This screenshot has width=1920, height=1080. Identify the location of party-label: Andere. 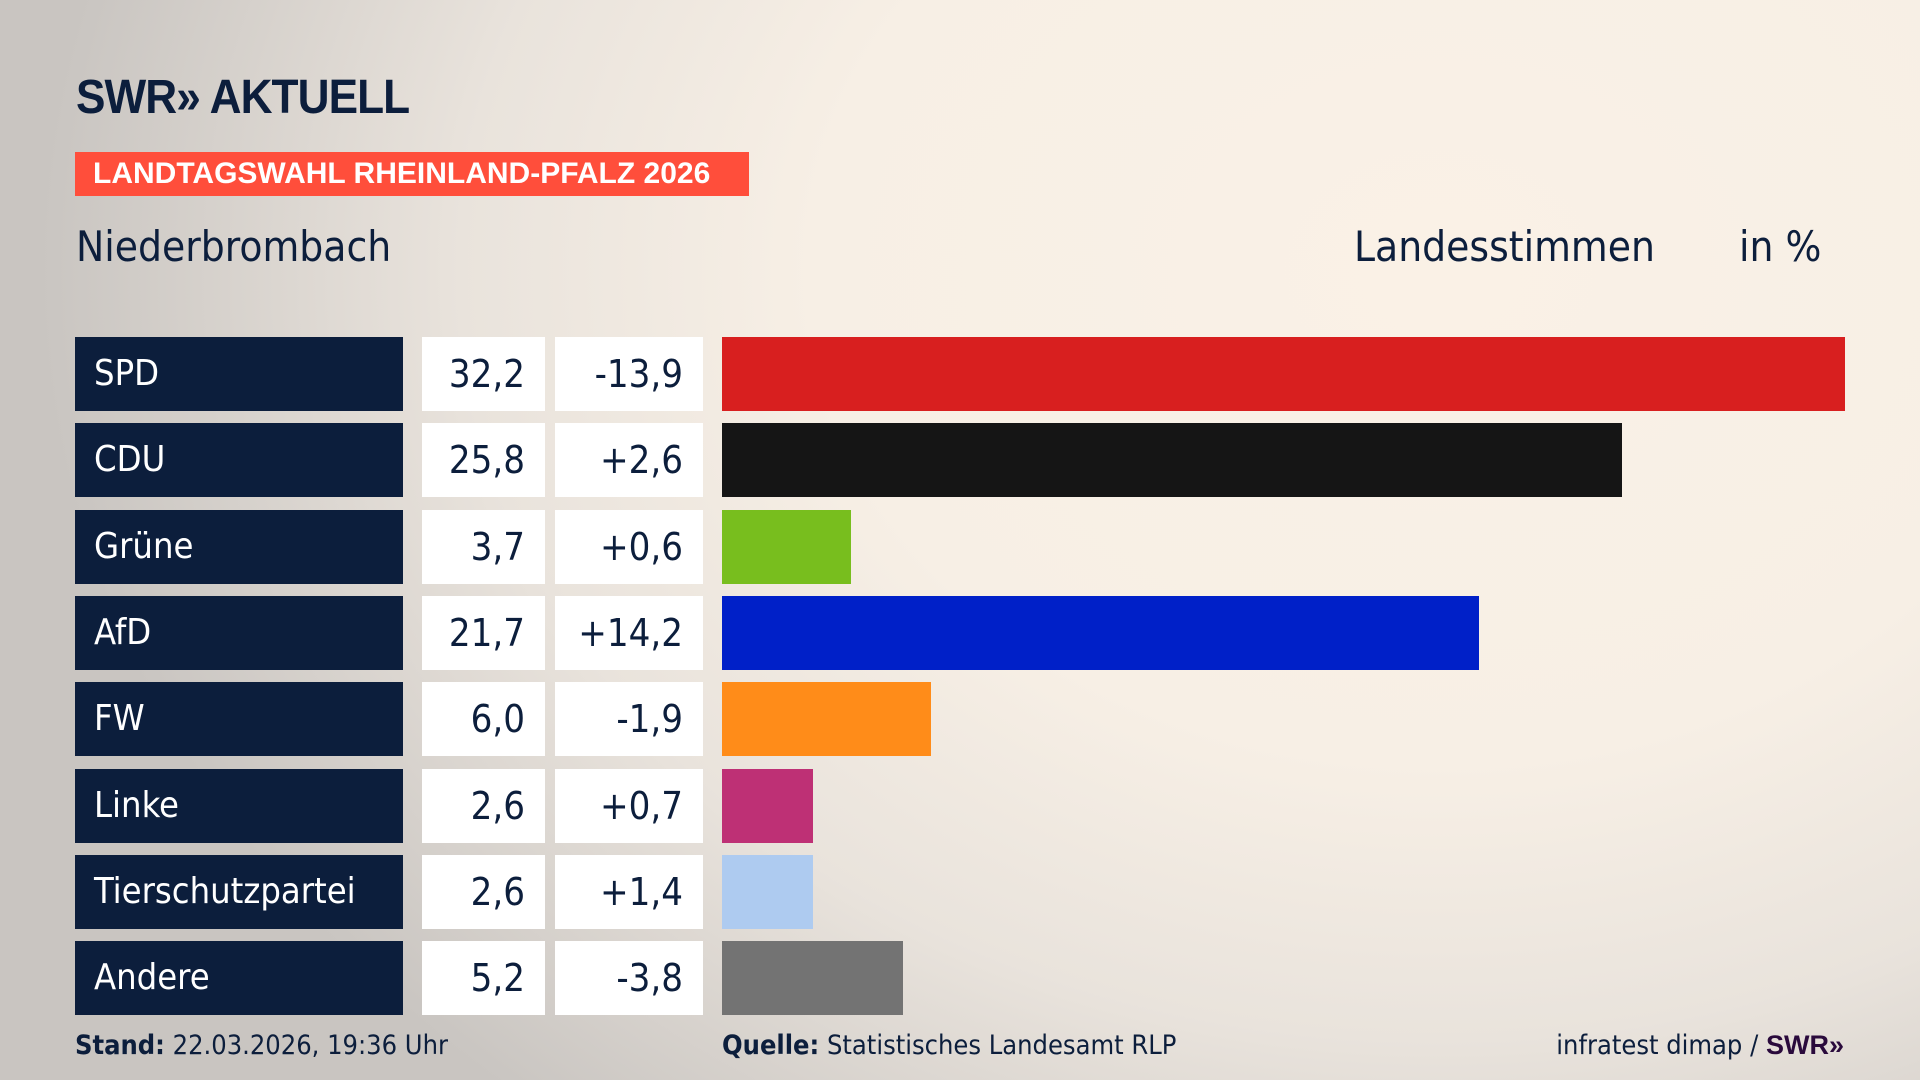
(239, 978).